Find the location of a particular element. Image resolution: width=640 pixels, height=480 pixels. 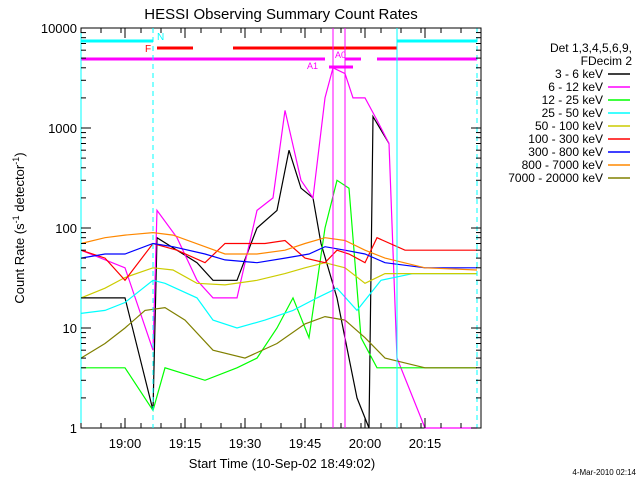

x-tick-label: 19:30 is located at coordinates (245, 443).